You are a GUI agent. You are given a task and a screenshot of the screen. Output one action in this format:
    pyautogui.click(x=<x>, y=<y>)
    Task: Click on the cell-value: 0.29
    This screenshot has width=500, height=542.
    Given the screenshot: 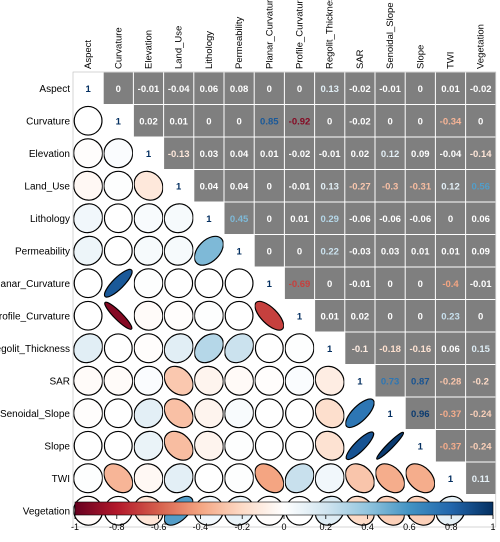 What is the action you would take?
    pyautogui.click(x=329, y=219)
    